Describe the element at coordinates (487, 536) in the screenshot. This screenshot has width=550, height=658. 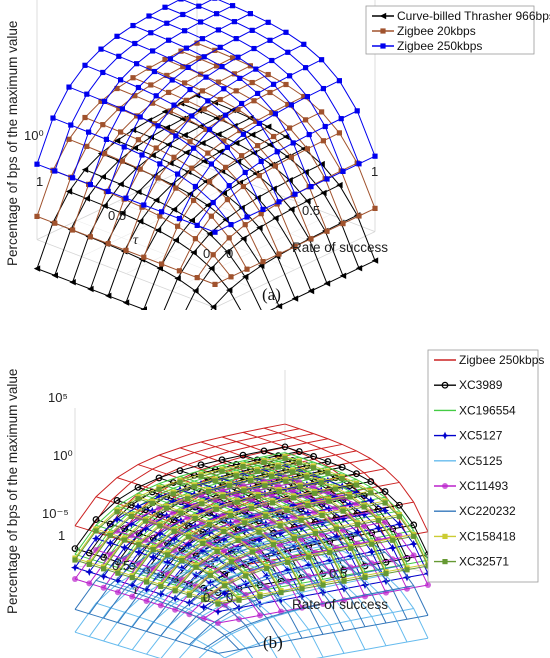
I see `legend-entry: XC158418` at that location.